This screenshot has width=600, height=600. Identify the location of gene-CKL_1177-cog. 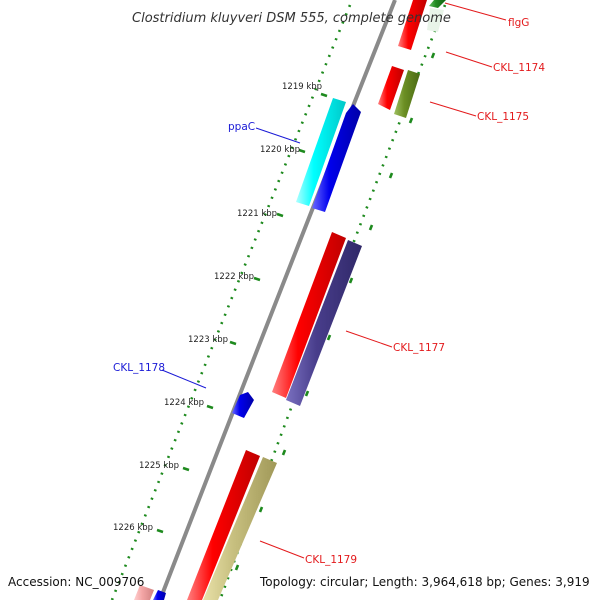
(324, 323).